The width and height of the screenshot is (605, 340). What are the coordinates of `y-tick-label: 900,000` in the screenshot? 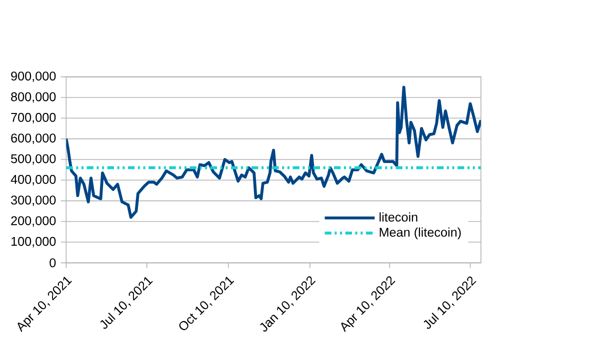 It's located at (33, 76).